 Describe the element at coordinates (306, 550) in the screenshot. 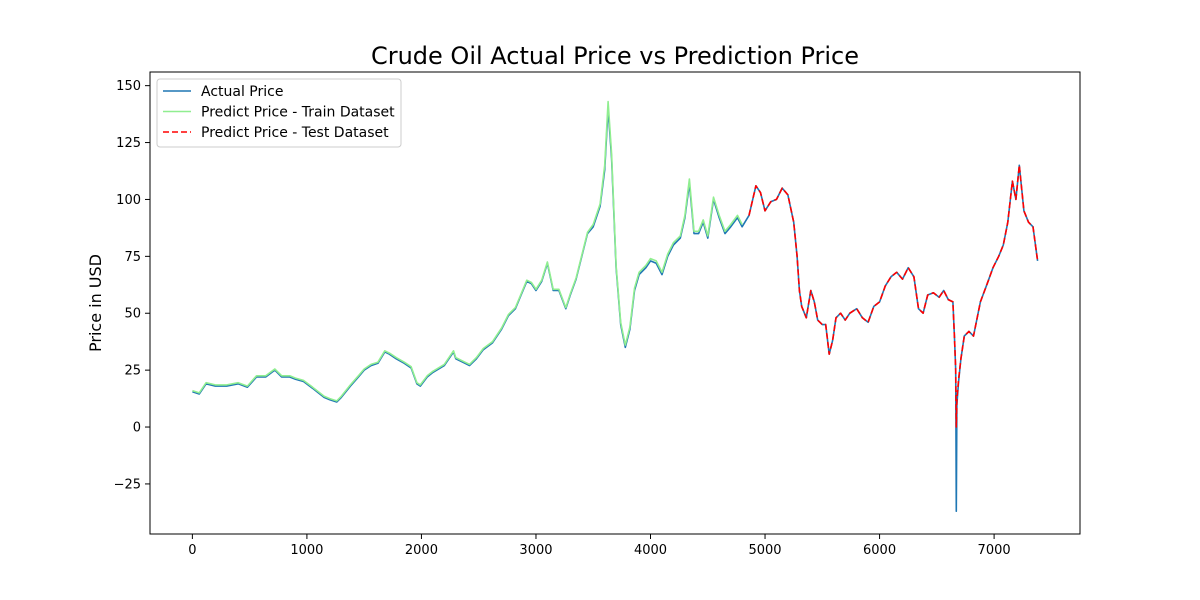

I see `x-tick-label: 1000` at that location.